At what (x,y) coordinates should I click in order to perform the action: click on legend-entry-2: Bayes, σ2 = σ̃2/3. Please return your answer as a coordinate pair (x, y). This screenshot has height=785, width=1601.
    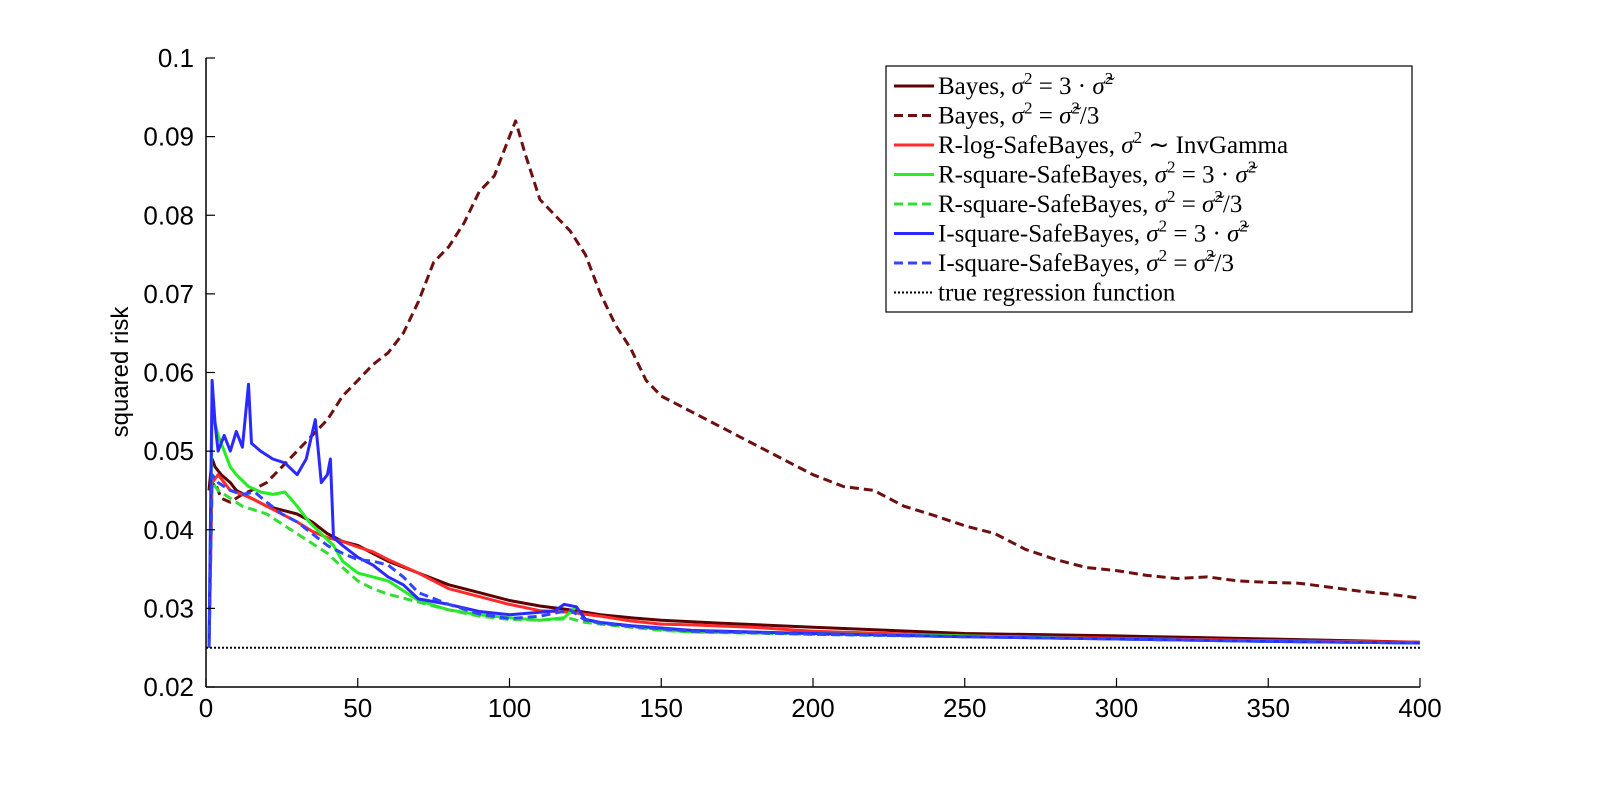
    Looking at the image, I should click on (1018, 114).